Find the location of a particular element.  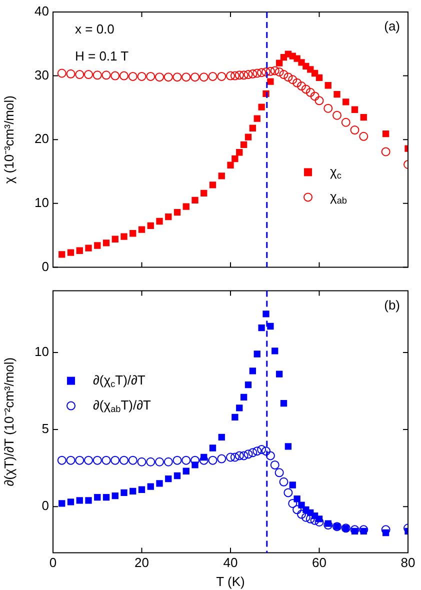

annotation: (b) is located at coordinates (392, 304).